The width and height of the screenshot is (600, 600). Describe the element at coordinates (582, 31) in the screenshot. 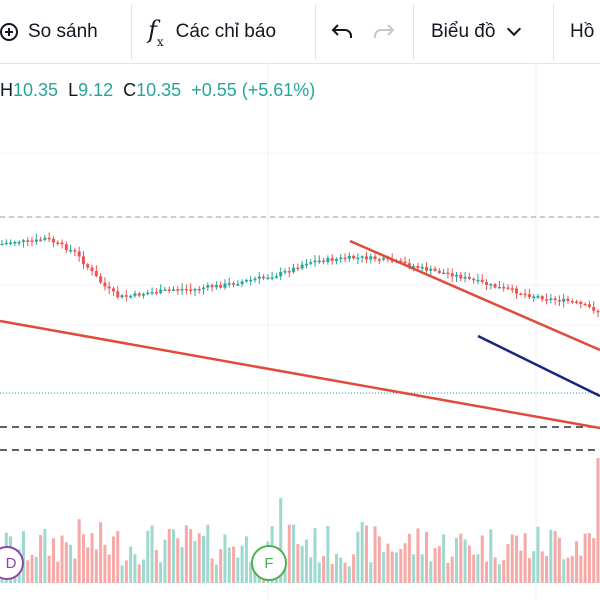

I see `overflow-menu-item: Hồ` at that location.